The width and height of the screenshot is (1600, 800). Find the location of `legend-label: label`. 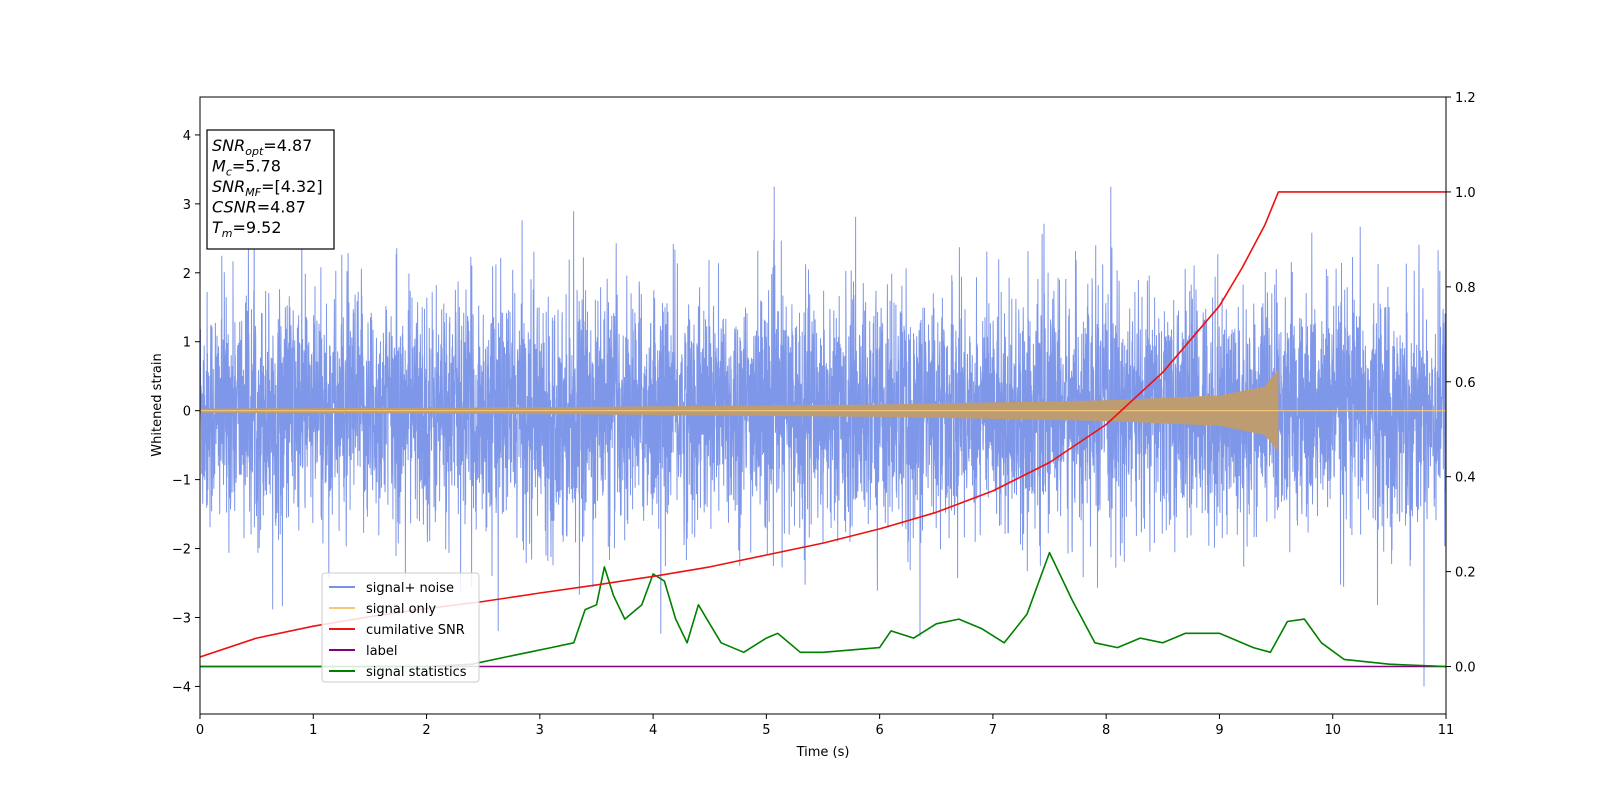

legend-label: label is located at coordinates (381, 651).